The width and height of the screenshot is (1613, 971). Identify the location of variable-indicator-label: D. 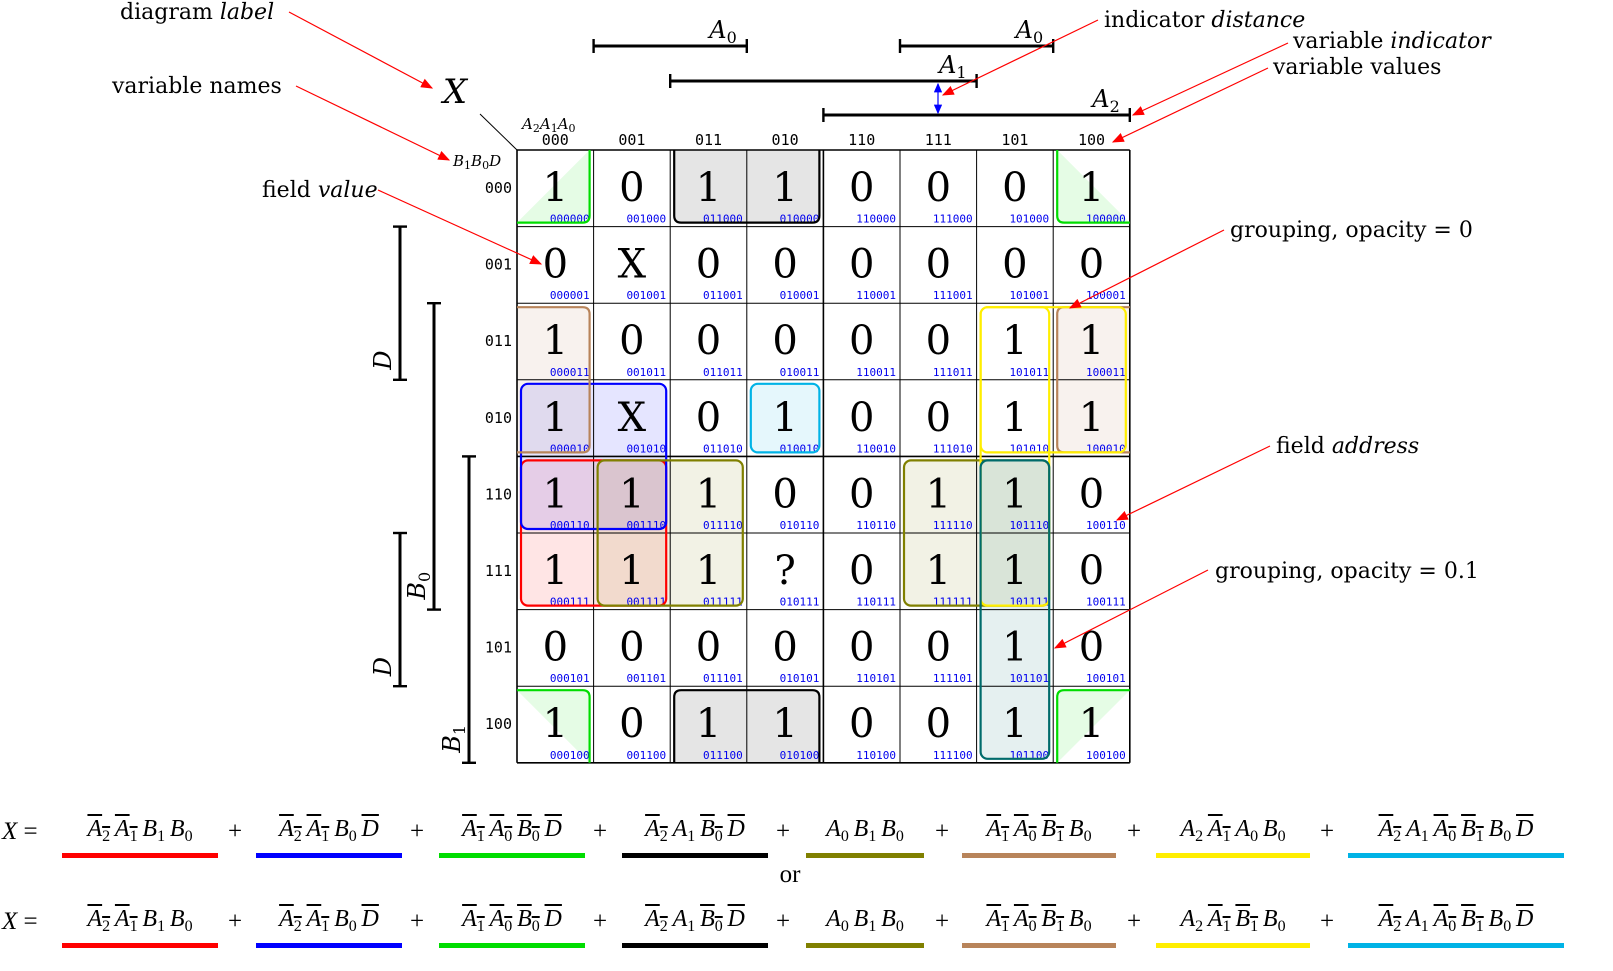
(383, 667).